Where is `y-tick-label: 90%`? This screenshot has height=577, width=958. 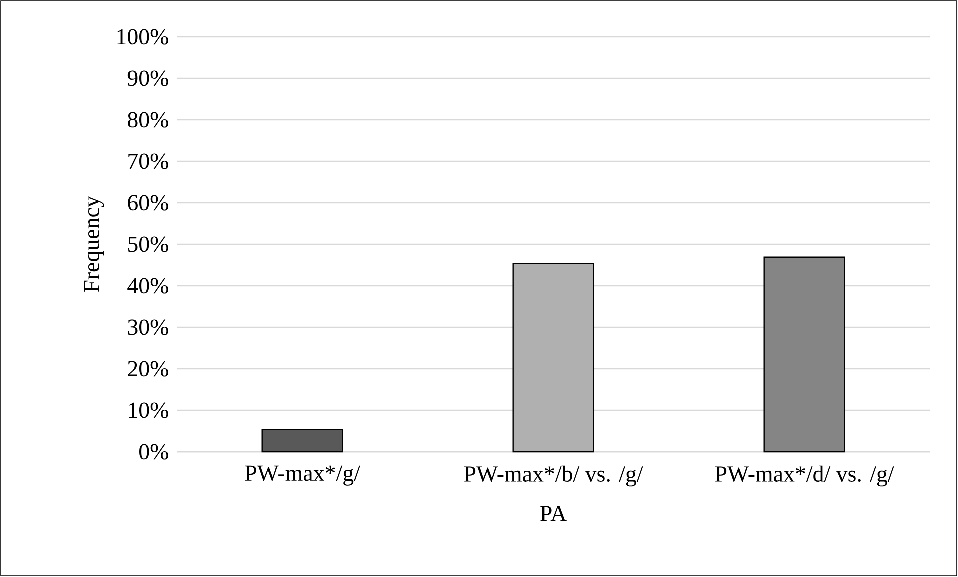
y-tick-label: 90% is located at coordinates (148, 78).